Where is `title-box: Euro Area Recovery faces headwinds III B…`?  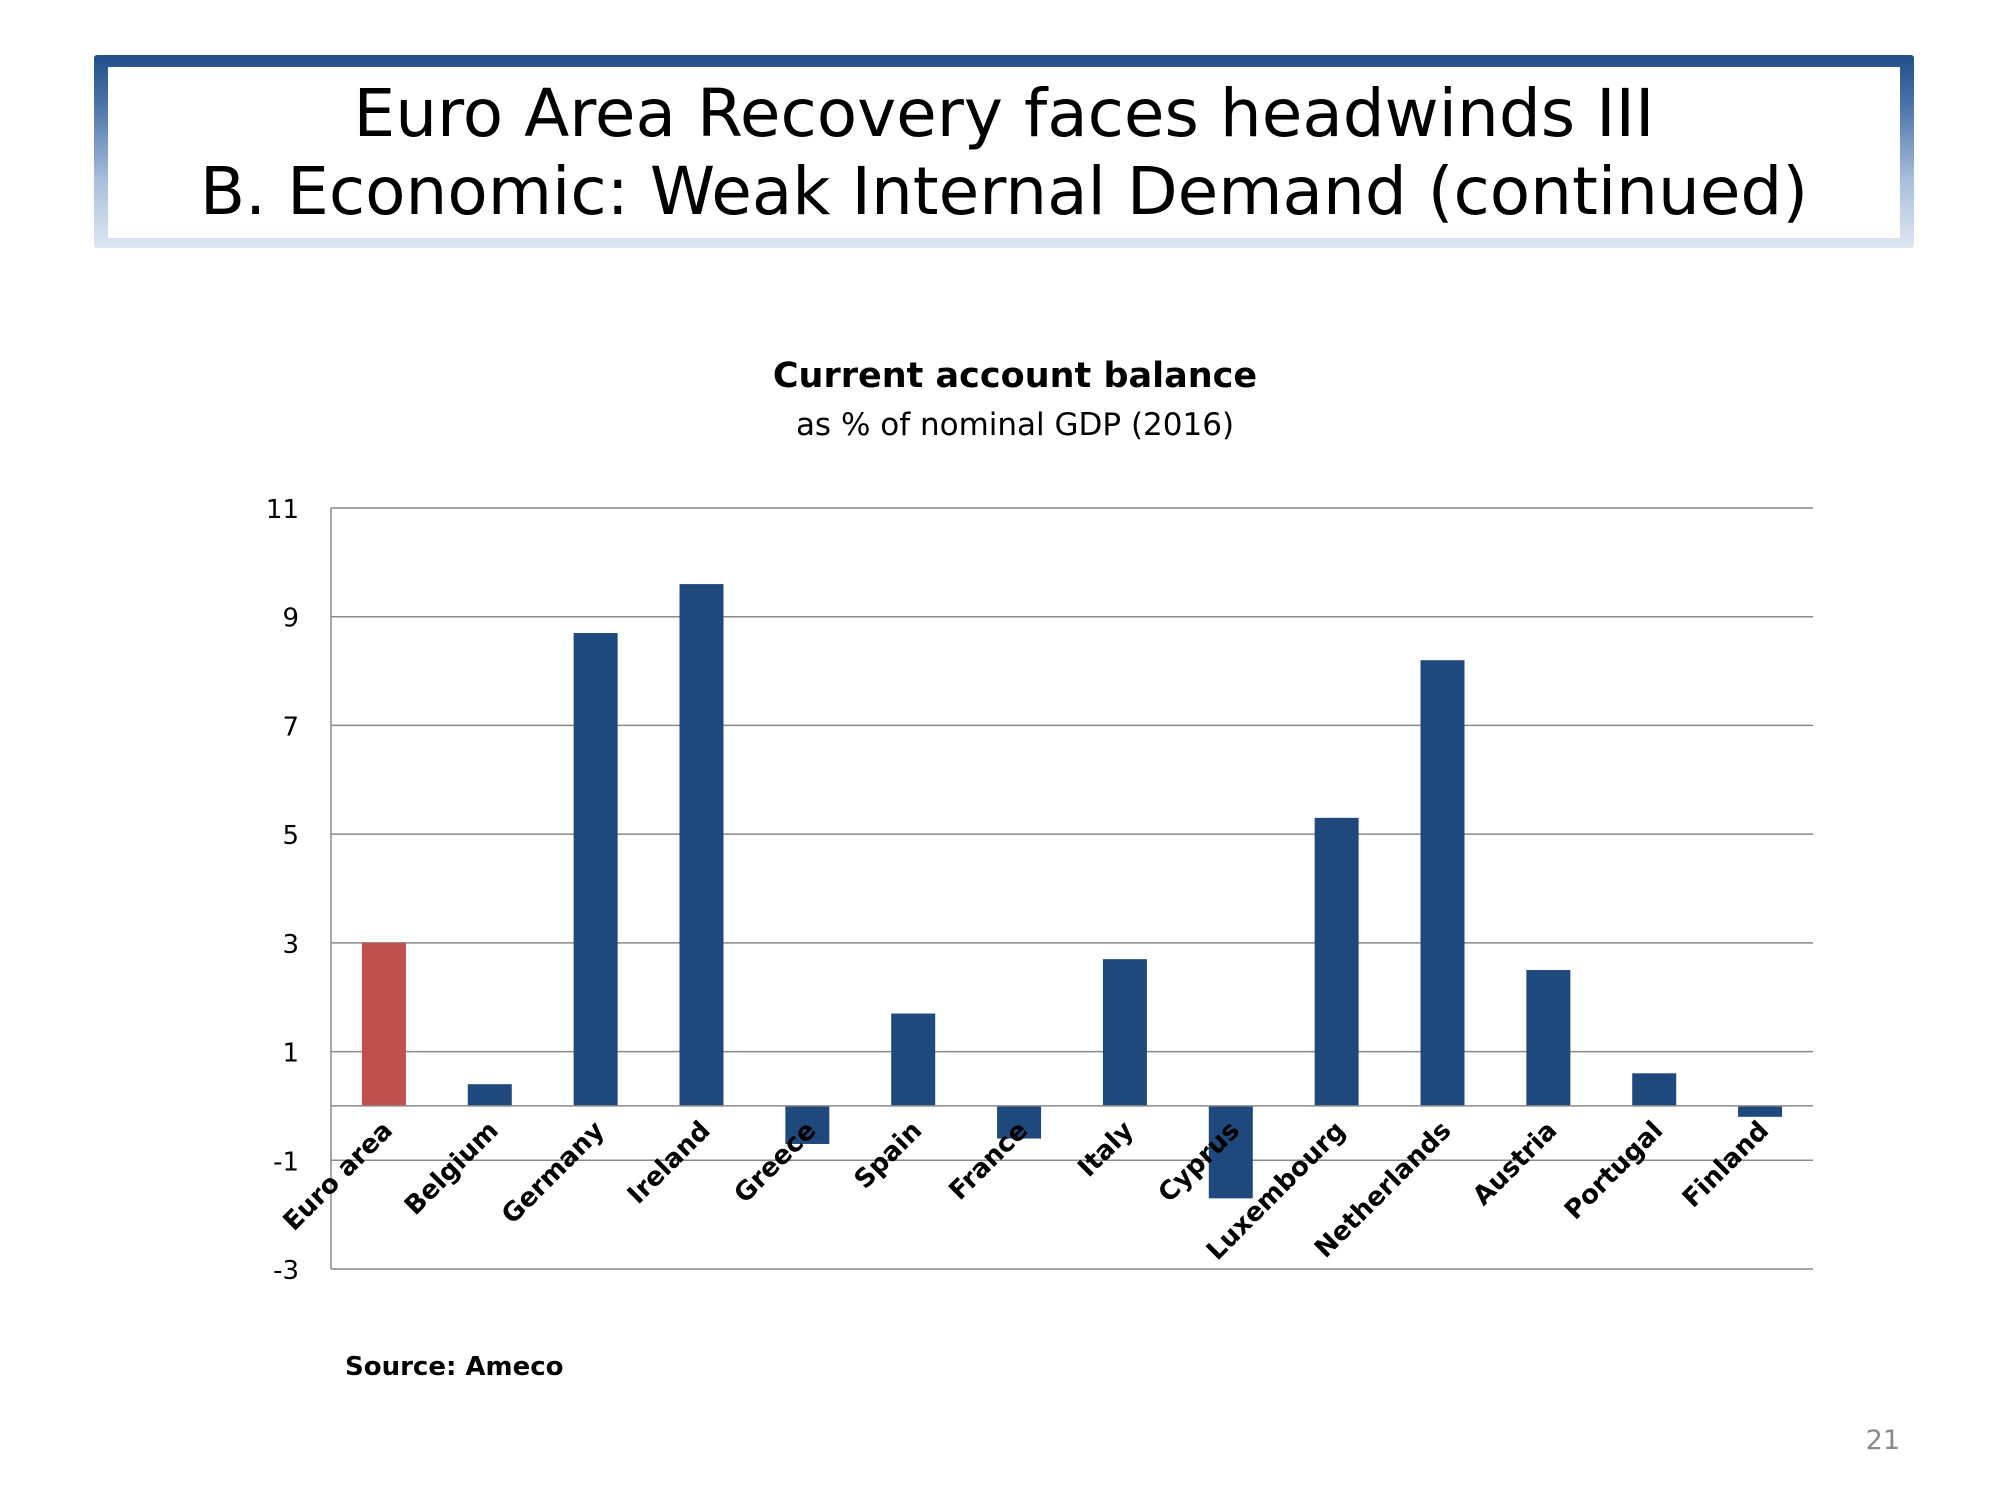
title-box: Euro Area Recovery faces headwinds III B… is located at coordinates (1004, 151).